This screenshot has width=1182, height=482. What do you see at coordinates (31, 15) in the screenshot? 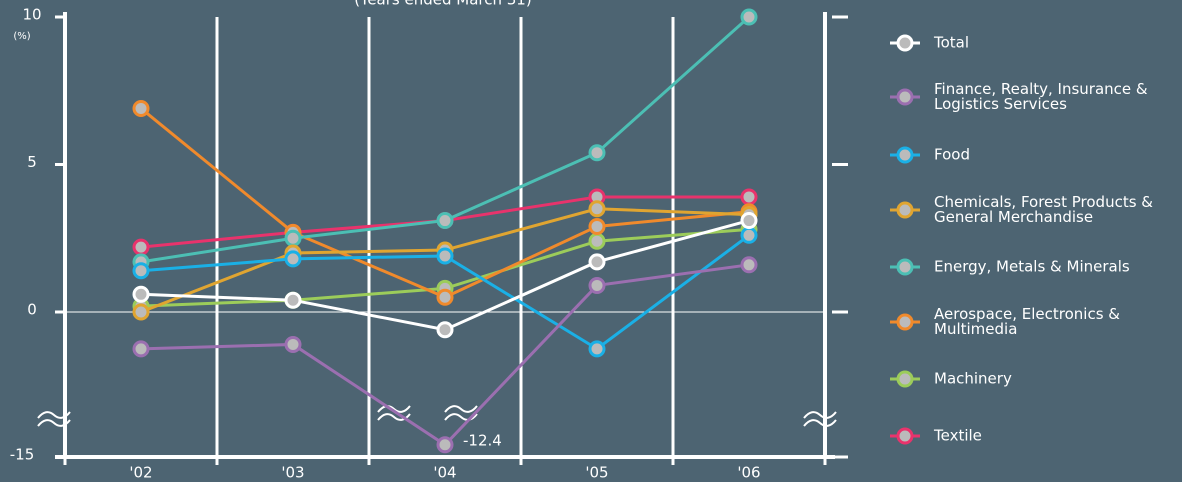
I see `y-tick-label: 10` at bounding box center [31, 15].